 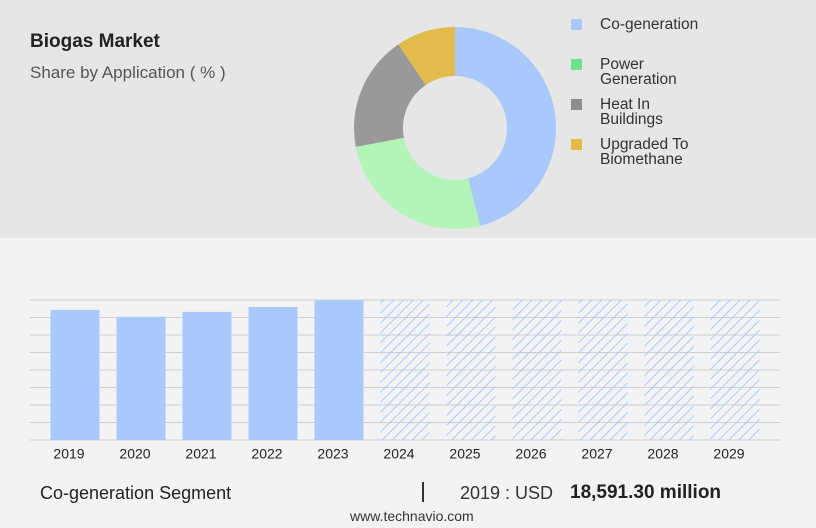 What do you see at coordinates (728, 454) in the screenshot?
I see `x-tick-label: 2029` at bounding box center [728, 454].